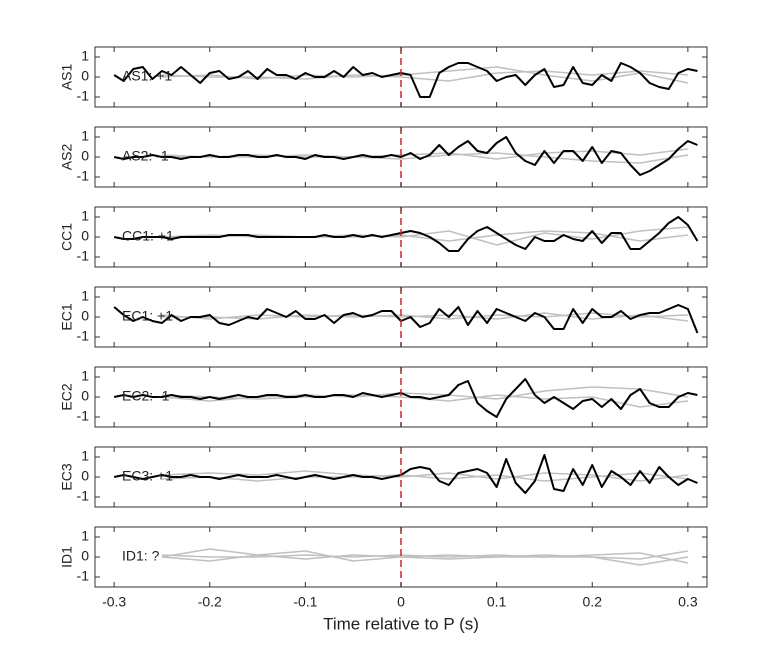  I want to click on y-axis-label: EC1, so click(67, 316).